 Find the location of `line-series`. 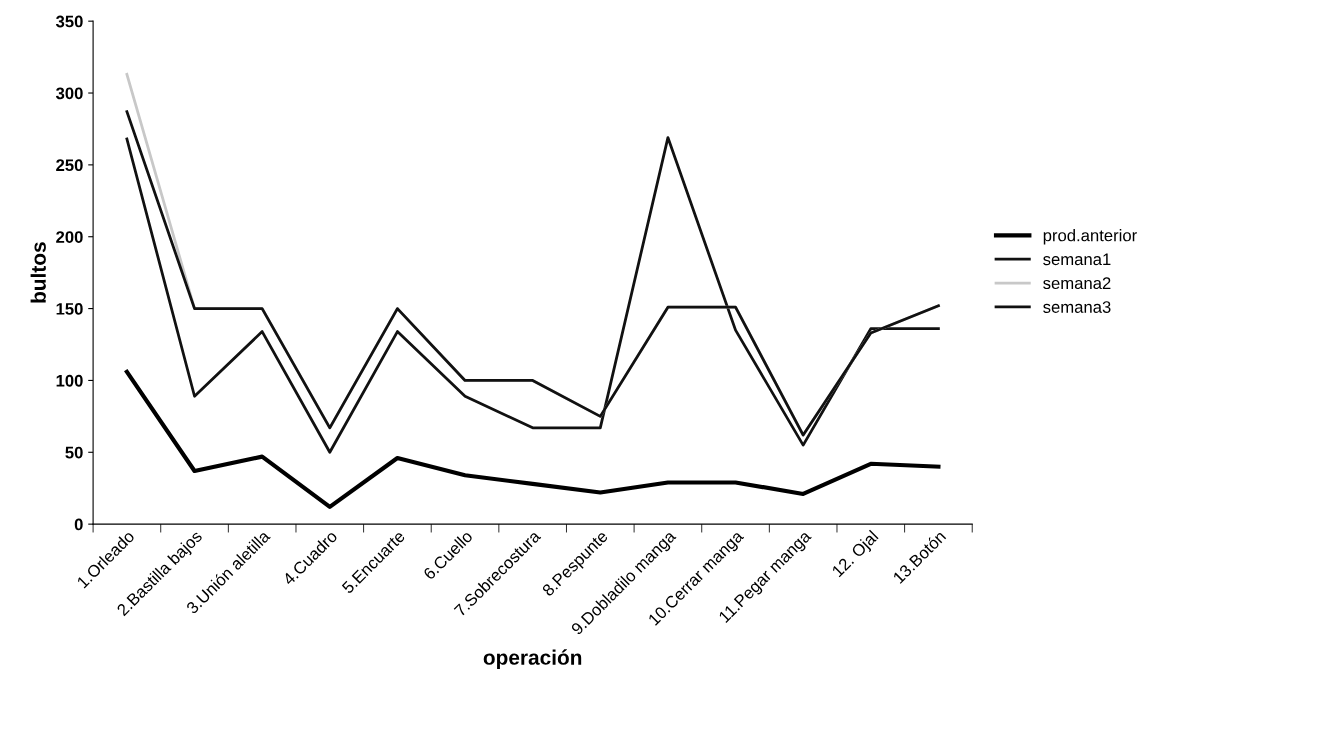

line-series is located at coordinates (532, 439).